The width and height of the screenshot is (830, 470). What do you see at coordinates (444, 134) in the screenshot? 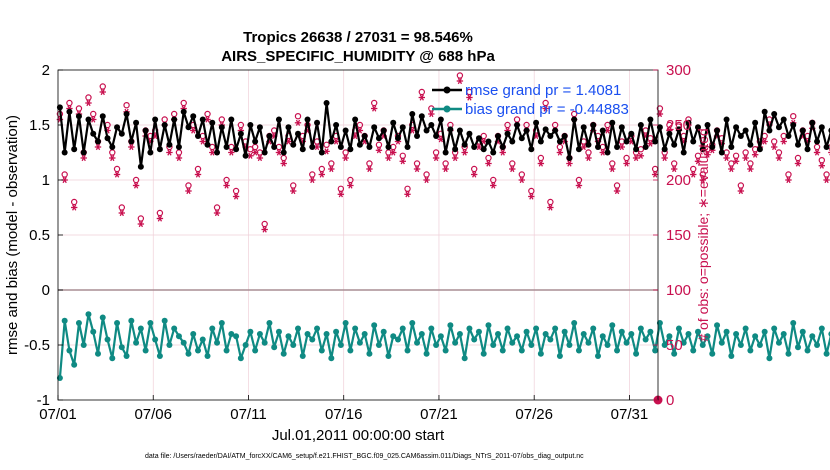
I see `rmse-line` at bounding box center [444, 134].